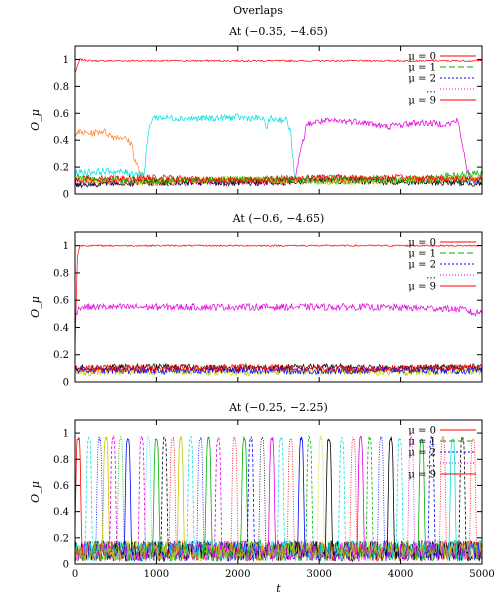 This screenshot has width=500, height=600. I want to click on x-tick-label: 1000, so click(156, 574).